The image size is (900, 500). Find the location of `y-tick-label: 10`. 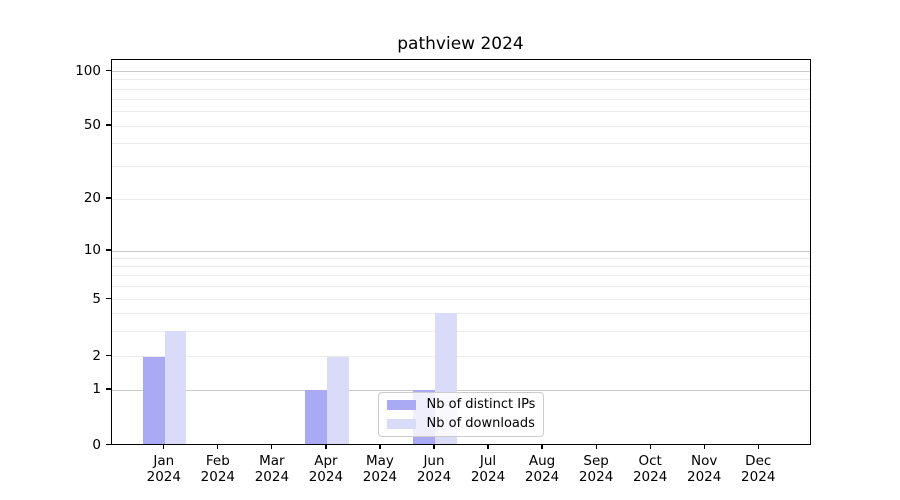

y-tick-label: 10 is located at coordinates (92, 250).